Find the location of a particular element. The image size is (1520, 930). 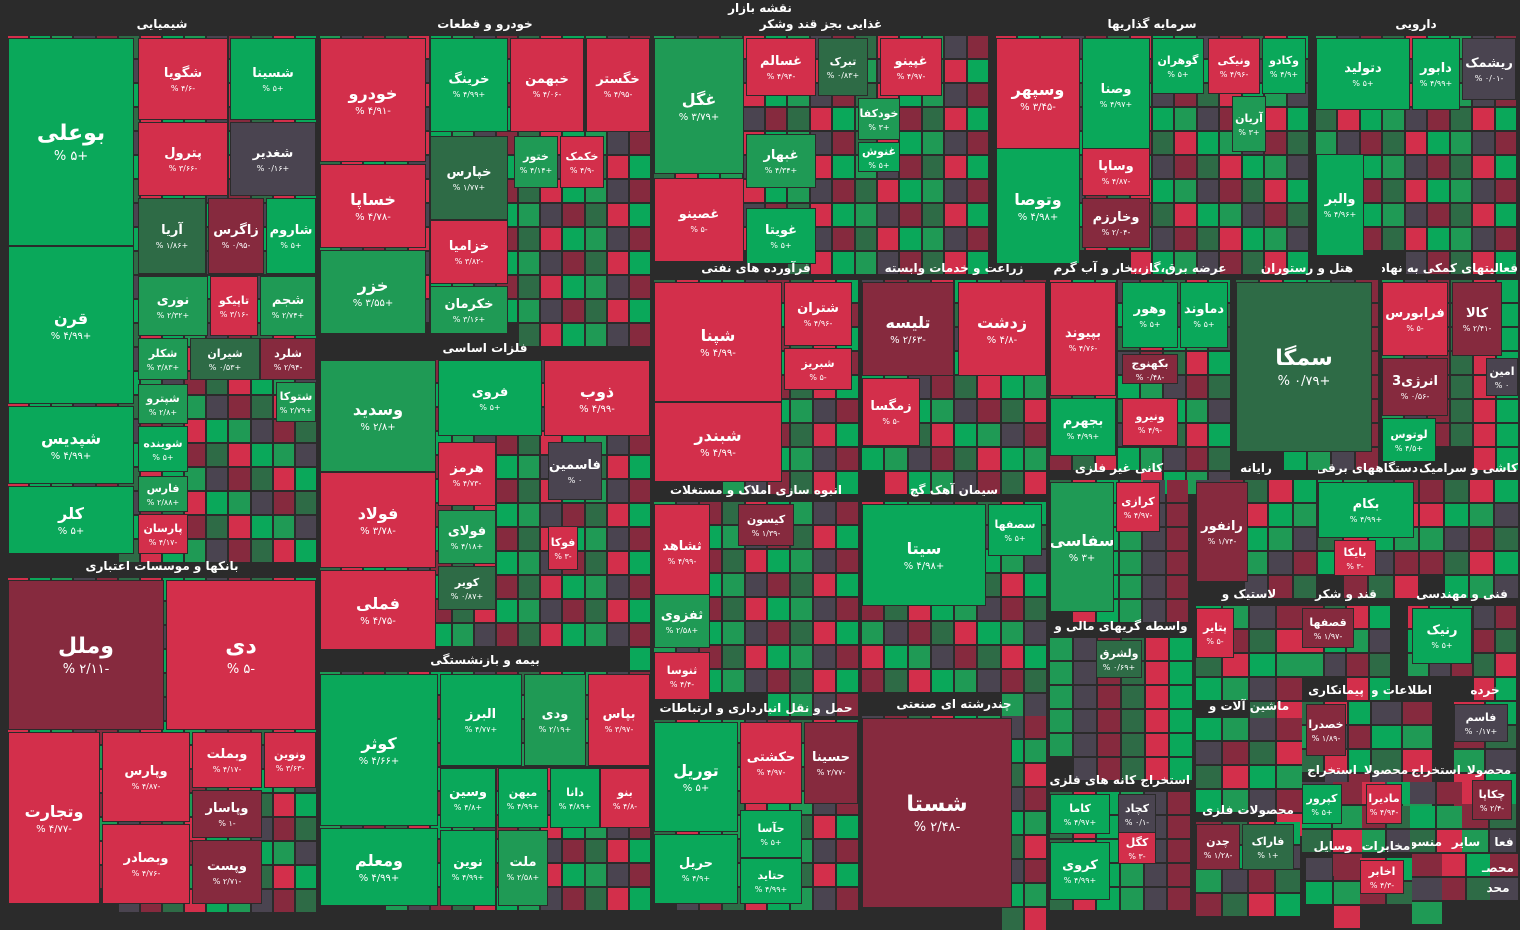

stock-tile: شاروم +۵ % is located at coordinates (291, 236).